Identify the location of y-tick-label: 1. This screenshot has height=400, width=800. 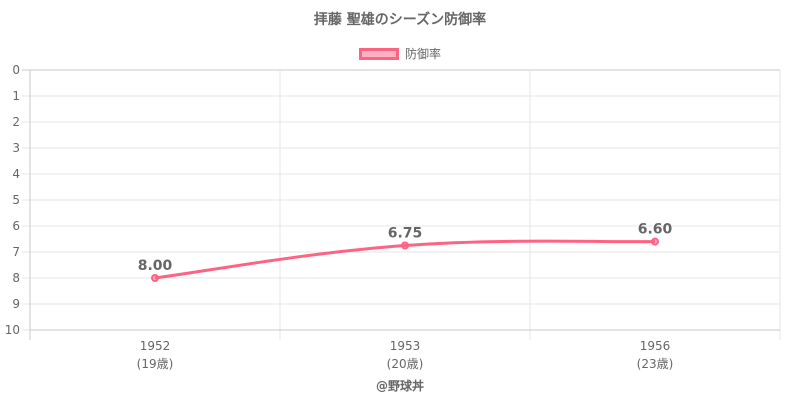
(16, 96).